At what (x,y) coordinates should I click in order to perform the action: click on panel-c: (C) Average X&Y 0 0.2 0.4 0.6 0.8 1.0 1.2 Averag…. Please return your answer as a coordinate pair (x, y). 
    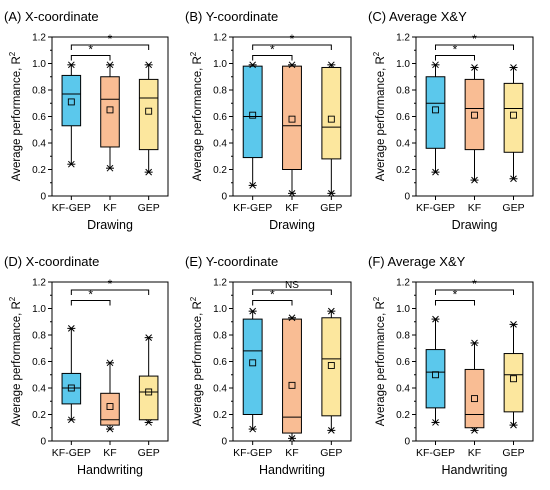
    Looking at the image, I should click on (451, 120).